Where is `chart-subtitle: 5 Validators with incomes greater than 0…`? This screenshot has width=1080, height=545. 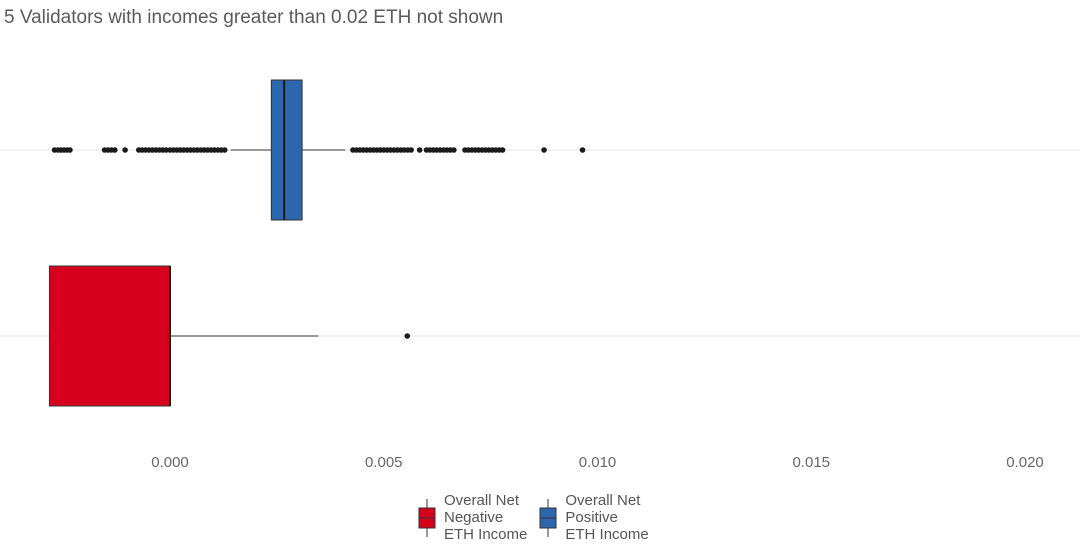 chart-subtitle: 5 Validators with incomes greater than 0… is located at coordinates (254, 17).